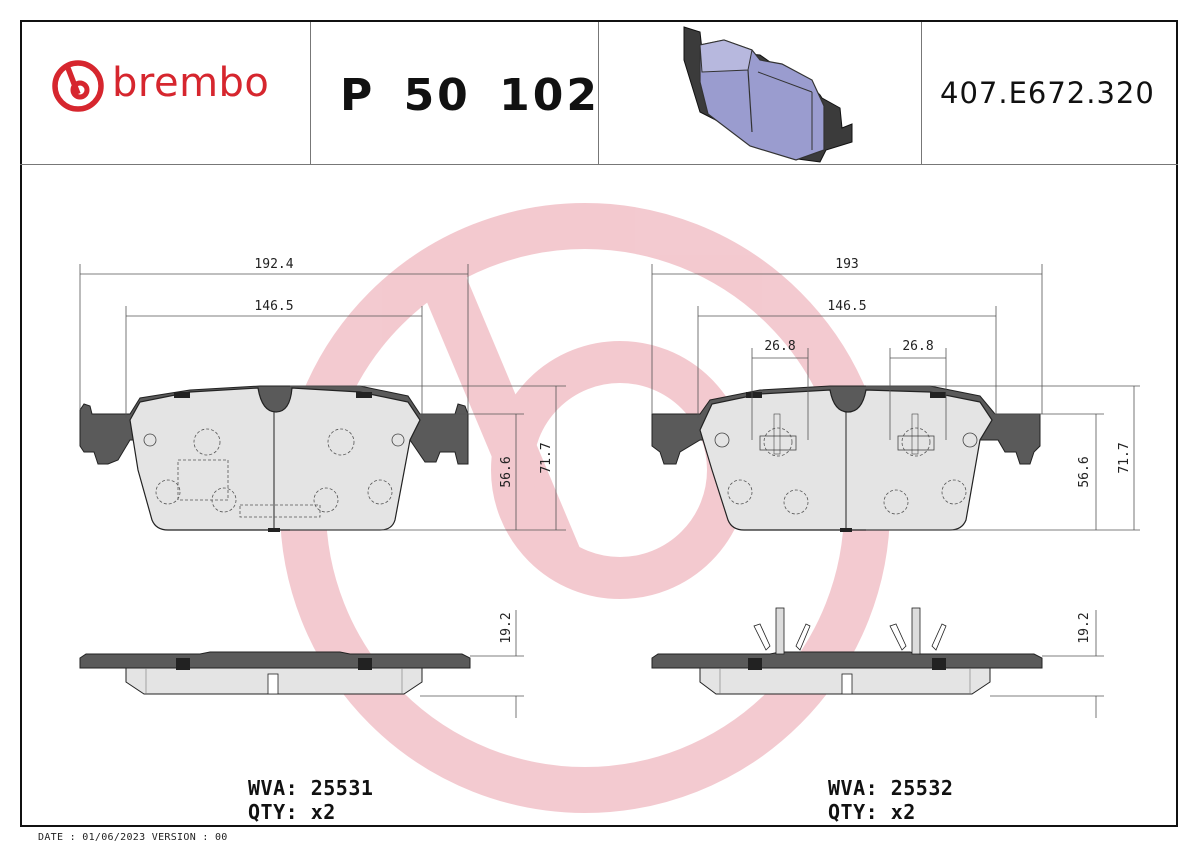  I want to click on header-divider, so click(599, 164).